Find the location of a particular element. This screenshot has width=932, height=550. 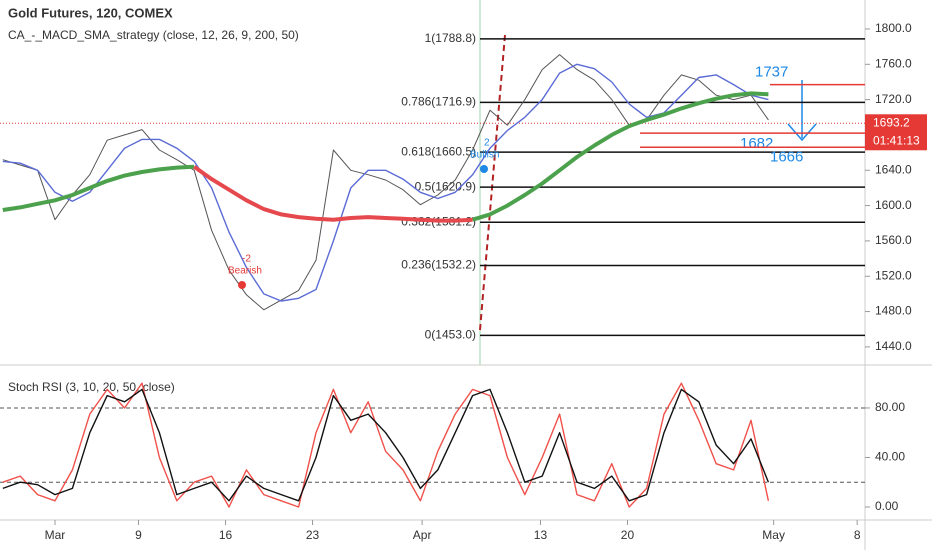

fib-label: 0.618(1660.5) is located at coordinates (438, 151).